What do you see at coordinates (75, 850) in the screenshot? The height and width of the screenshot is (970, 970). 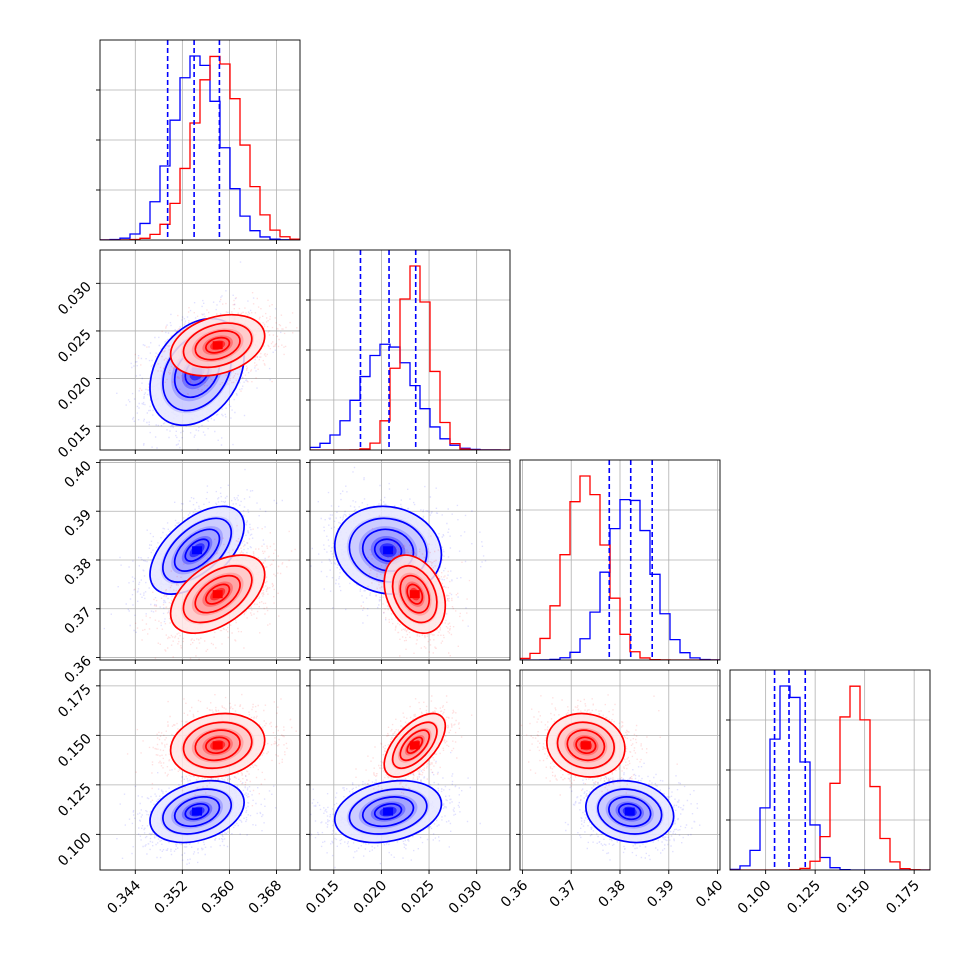 I see `y-tick-label: 0.100` at bounding box center [75, 850].